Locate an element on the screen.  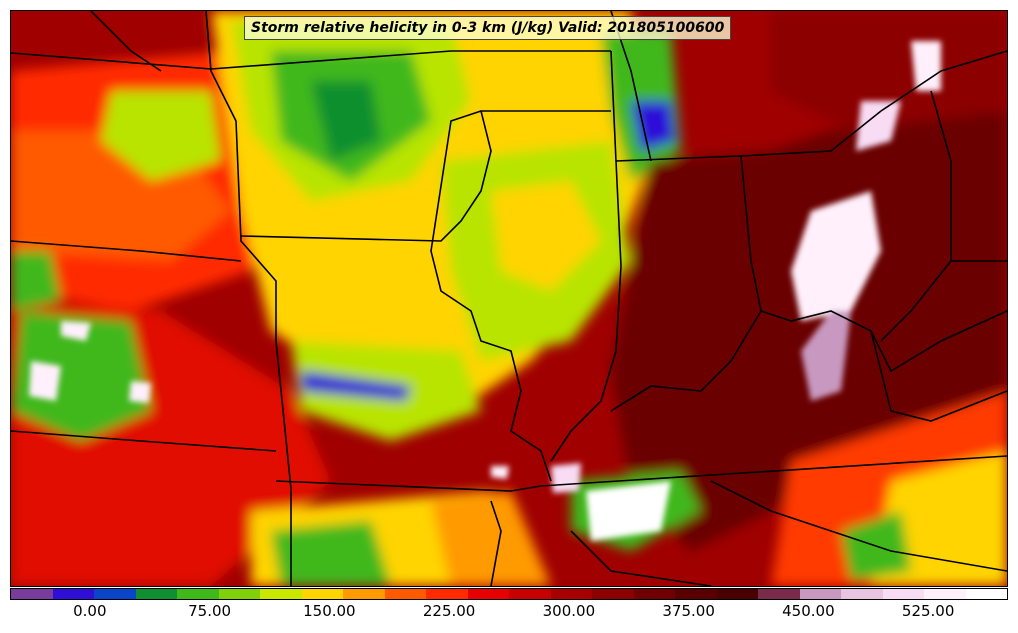
colorbar-tick-label: 300.00 is located at coordinates (569, 611).